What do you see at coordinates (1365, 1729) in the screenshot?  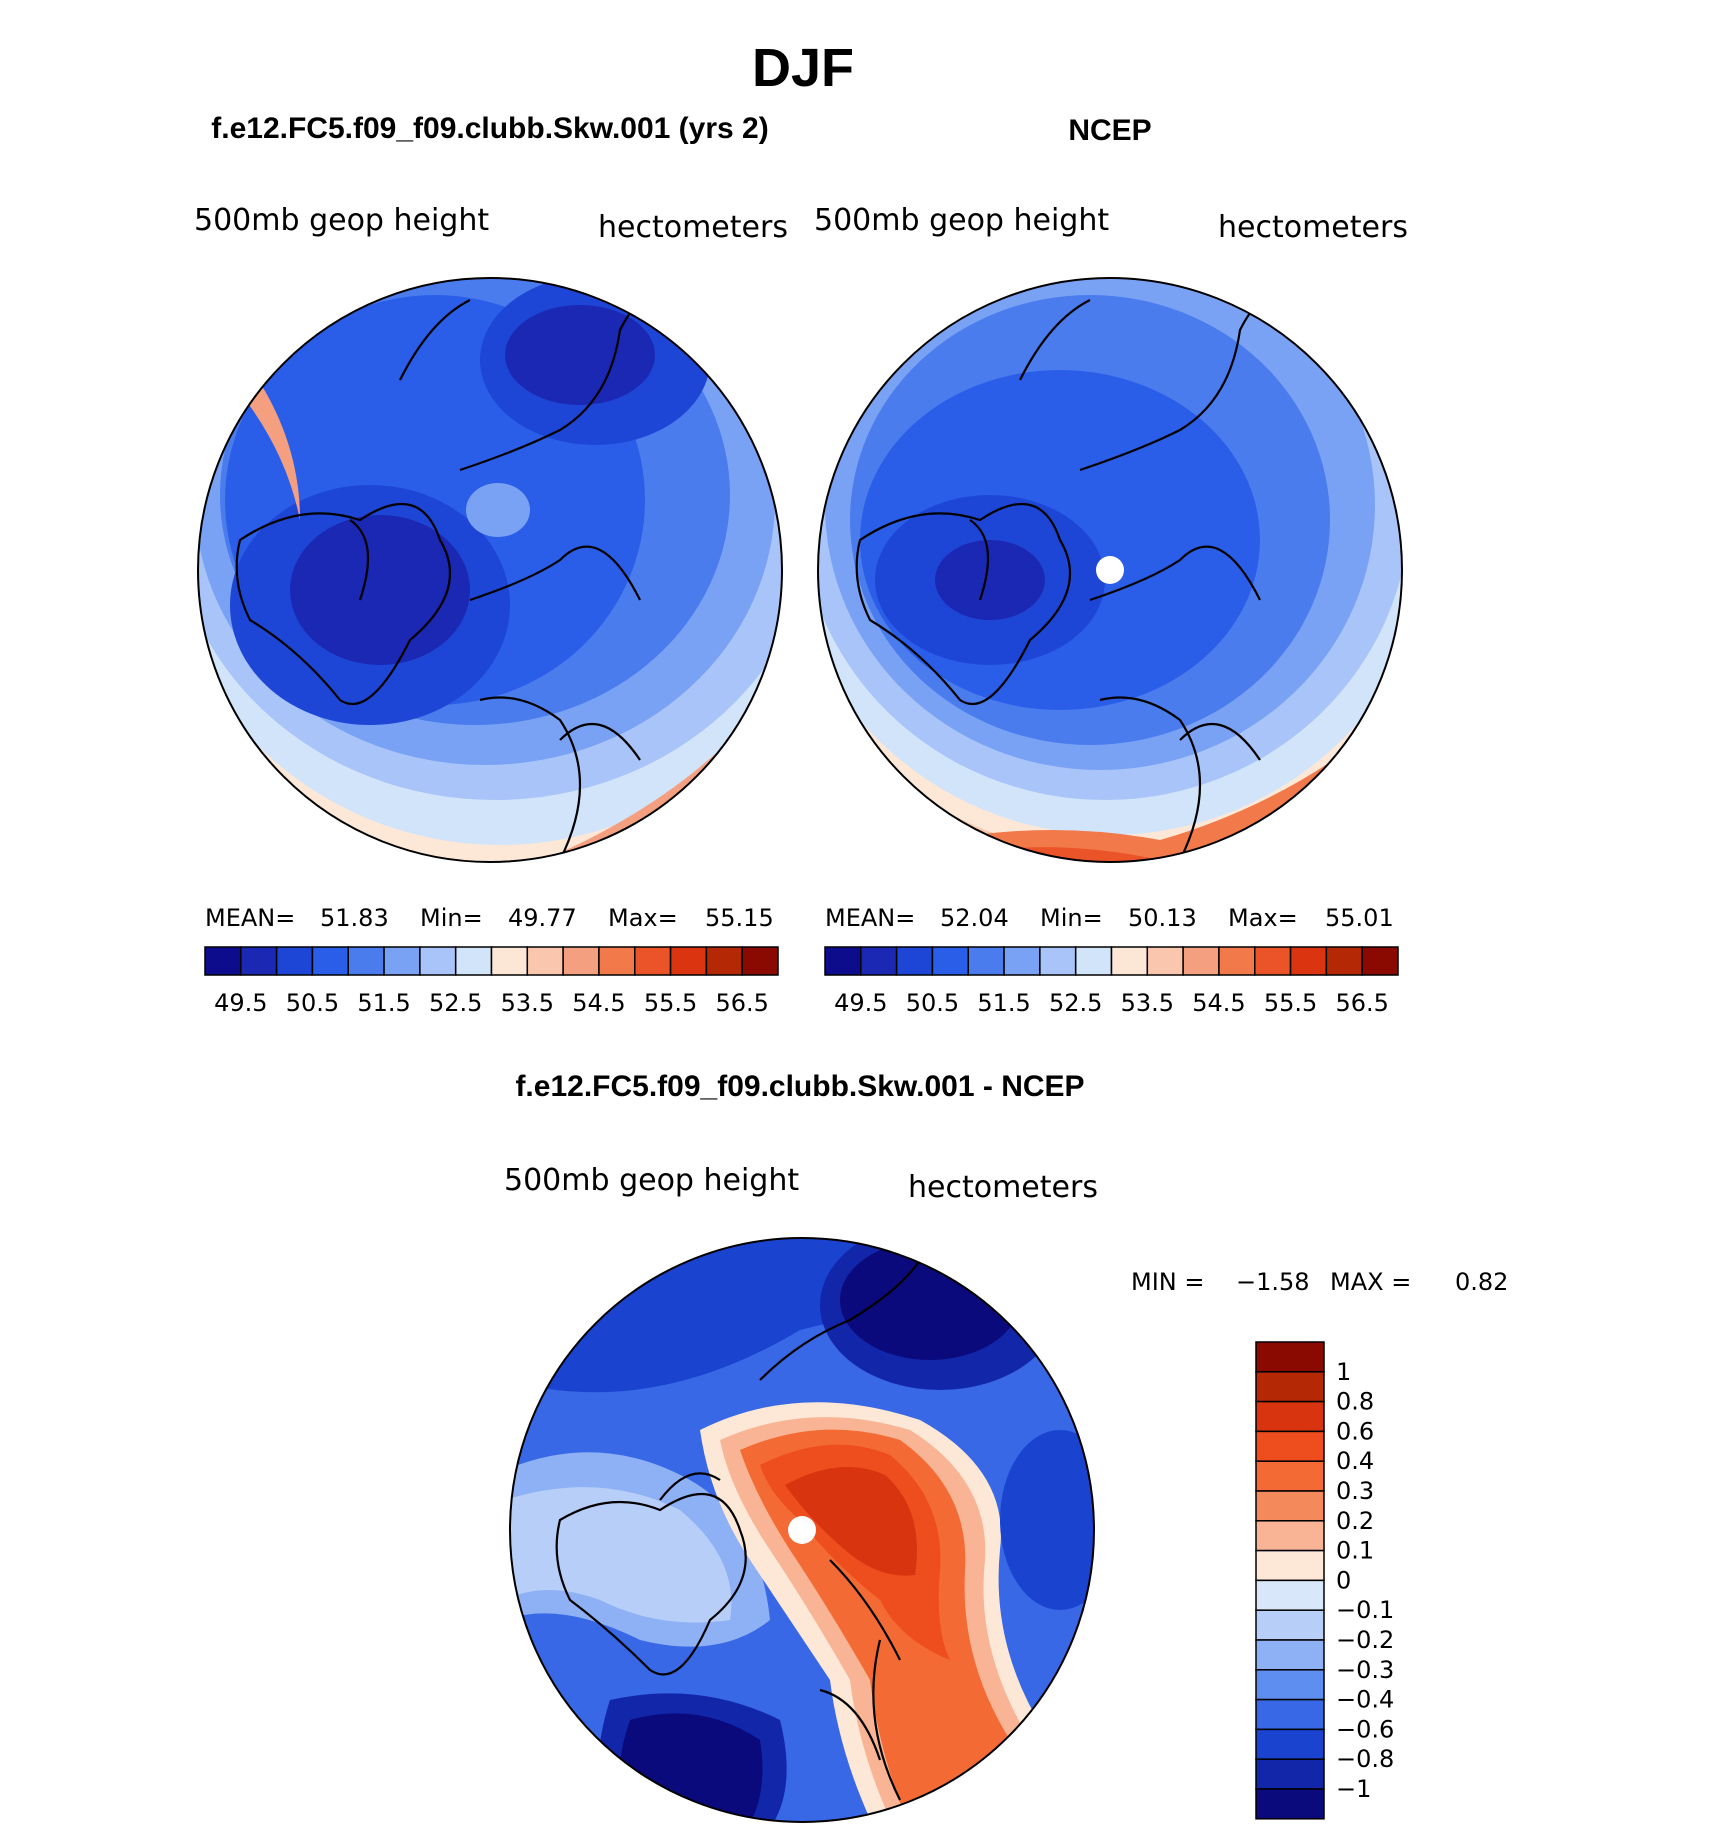 I see `colorbar-tick-label: −0.6` at bounding box center [1365, 1729].